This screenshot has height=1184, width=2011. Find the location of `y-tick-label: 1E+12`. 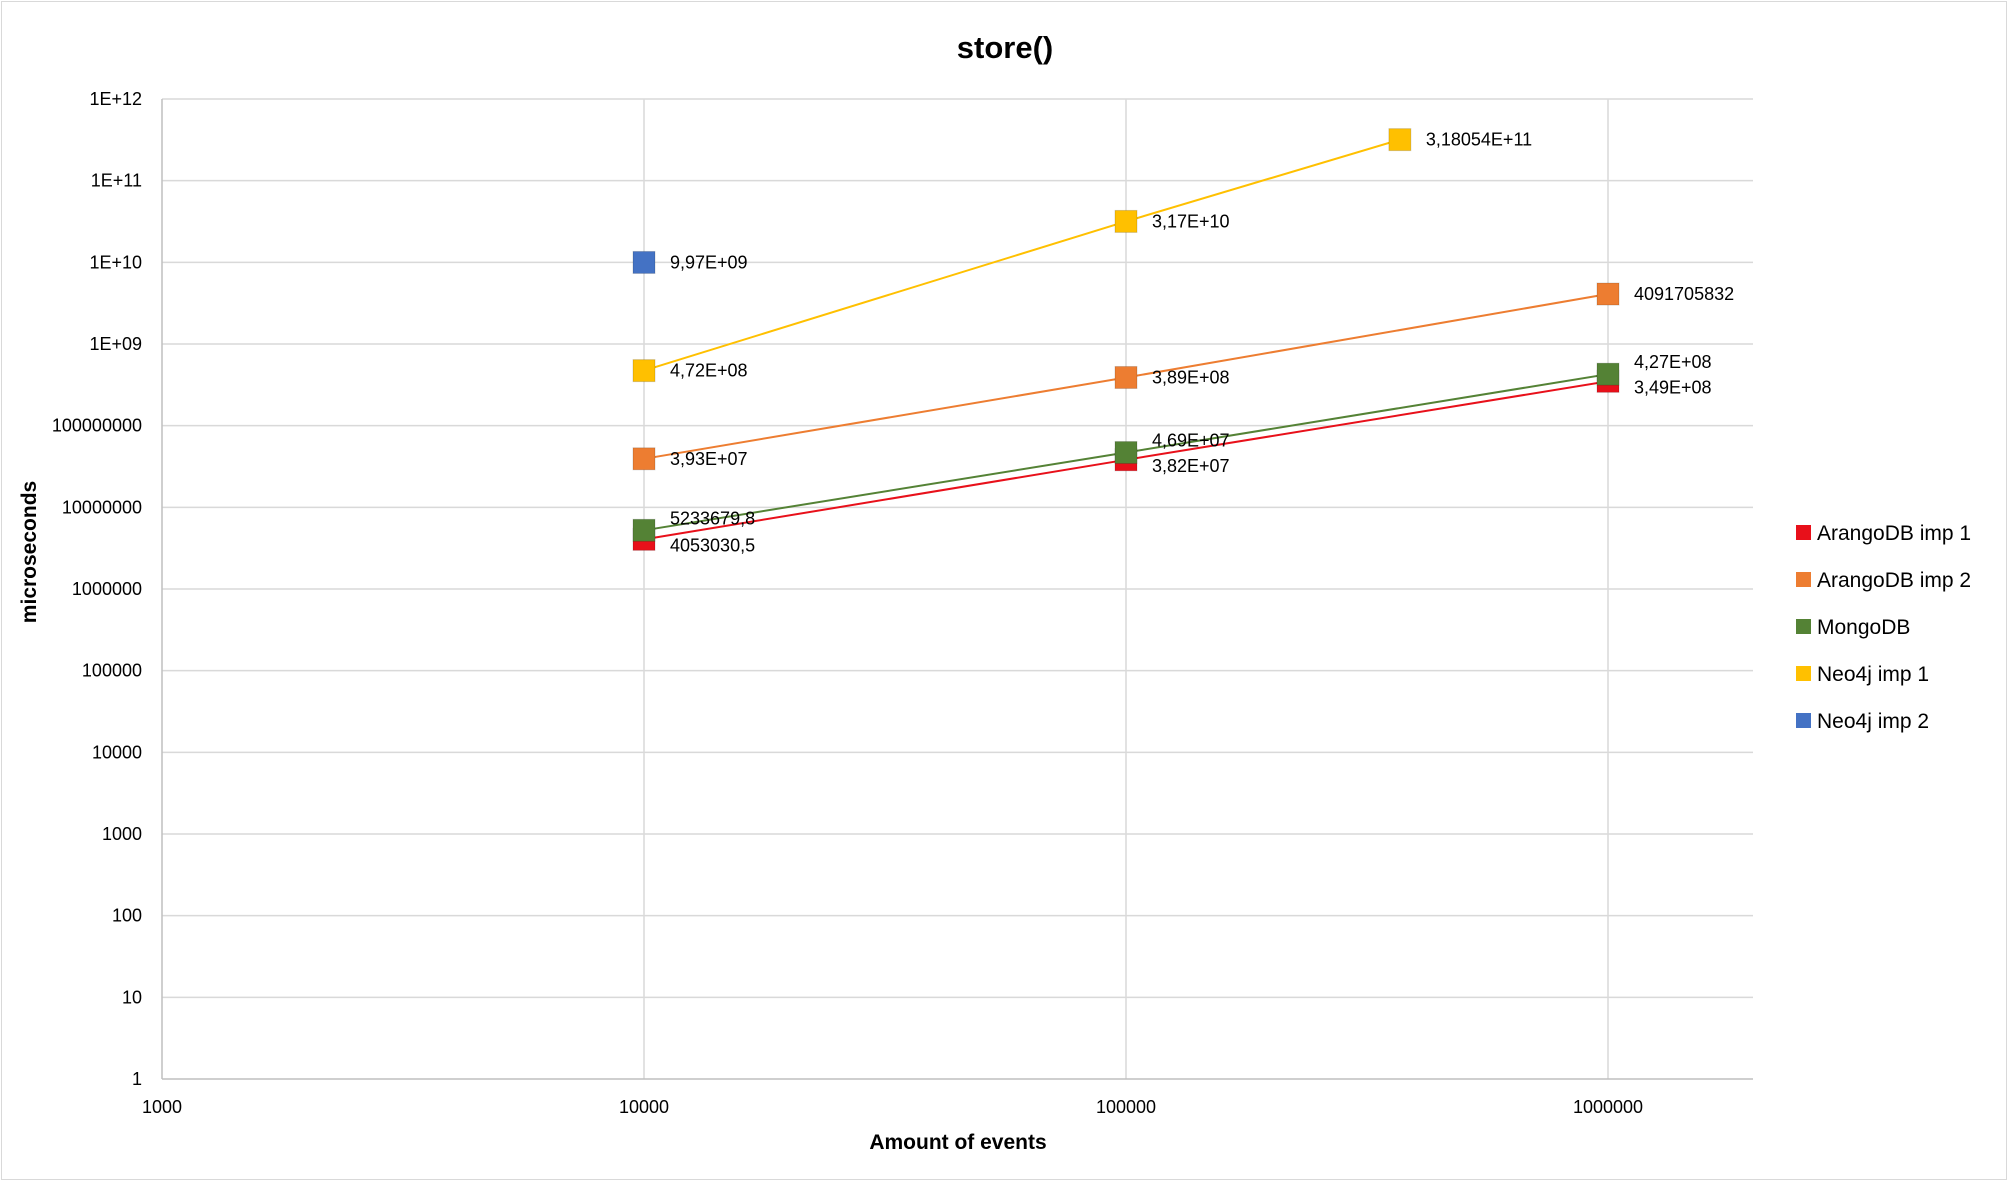

y-tick-label: 1E+12 is located at coordinates (115, 99).